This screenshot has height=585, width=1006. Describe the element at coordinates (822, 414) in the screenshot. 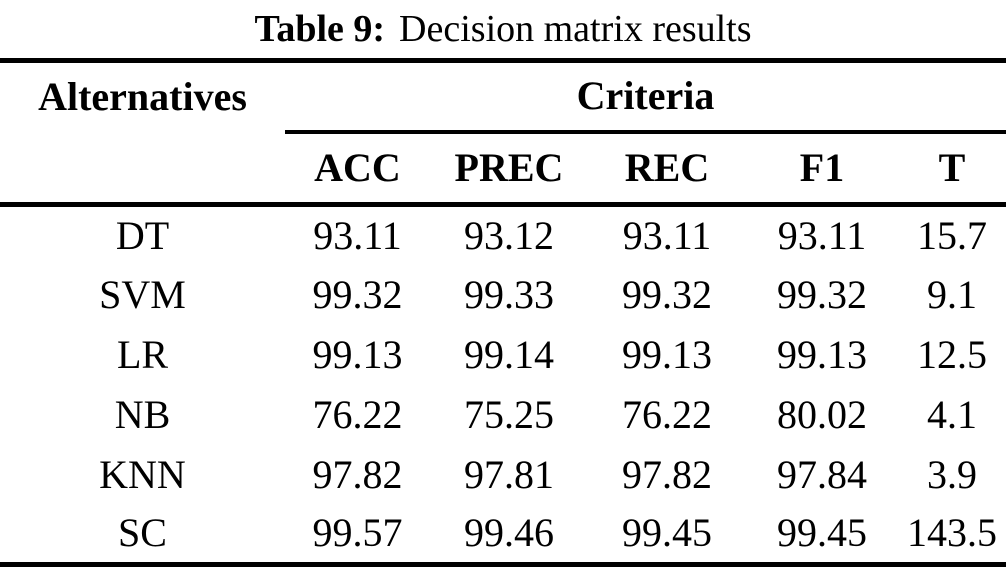

I see `cell-value: 80.02` at that location.